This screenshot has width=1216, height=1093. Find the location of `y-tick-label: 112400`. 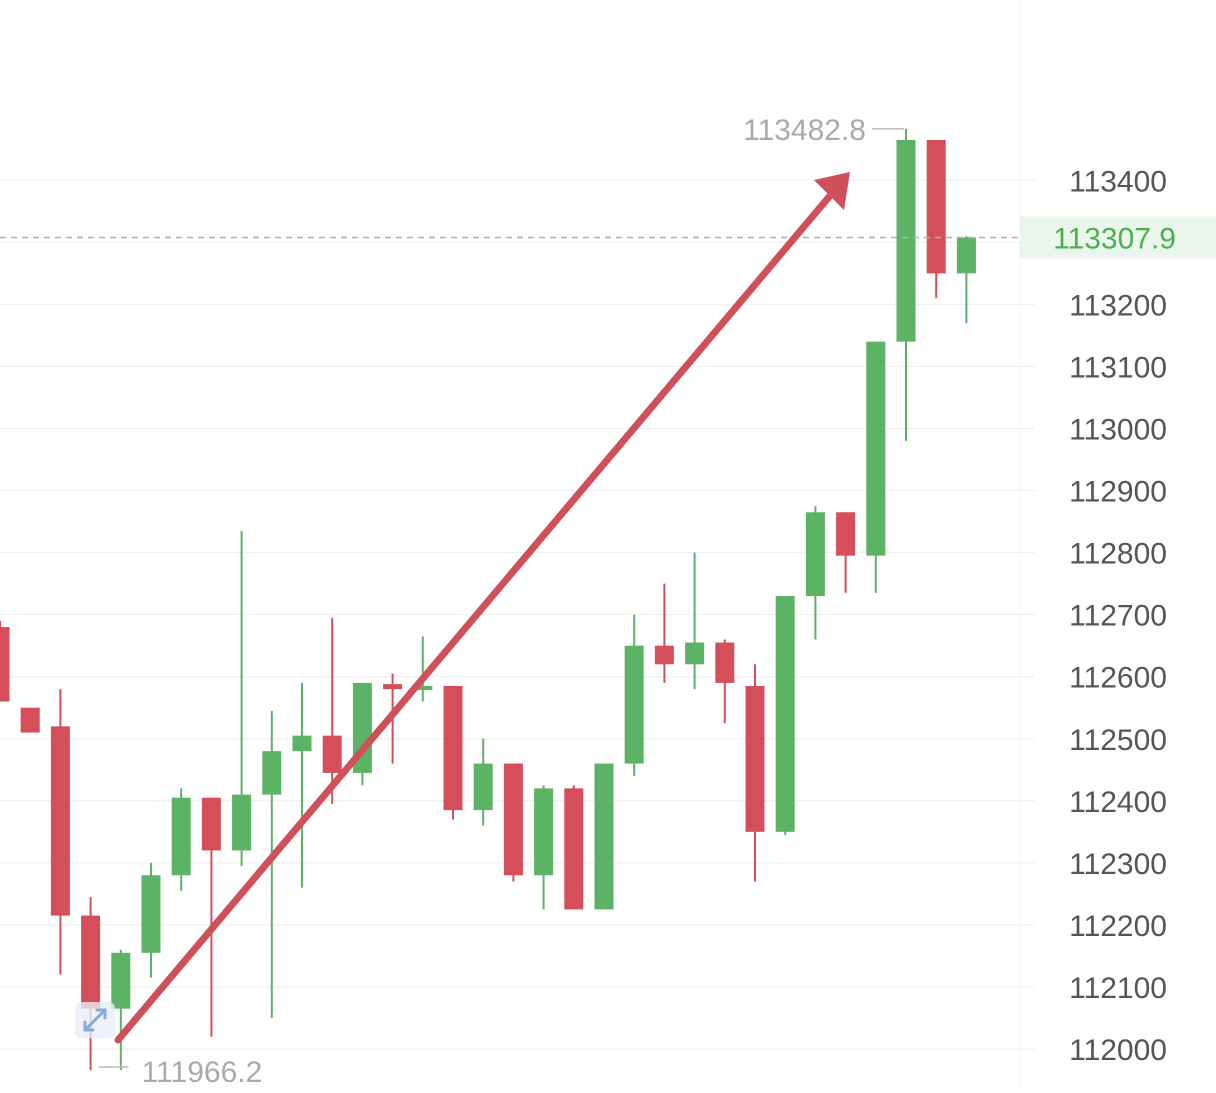

y-tick-label: 112400 is located at coordinates (1118, 802).